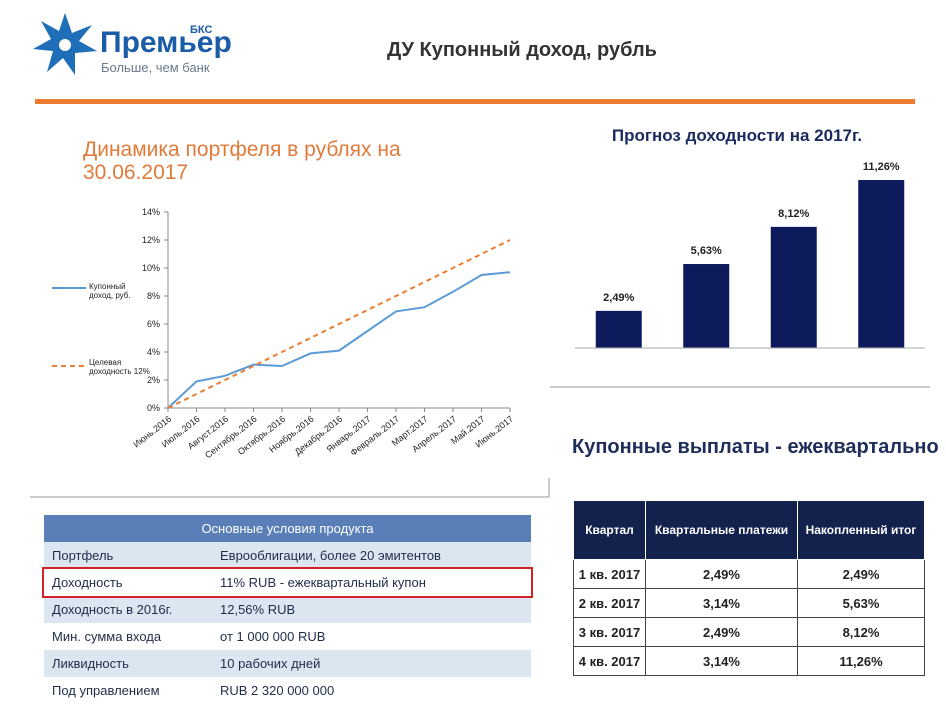 This screenshot has height=709, width=946. Describe the element at coordinates (242, 161) in the screenshot. I see `line-chart-title: Динамика портфеля в рублях на 30.06.2017` at that location.